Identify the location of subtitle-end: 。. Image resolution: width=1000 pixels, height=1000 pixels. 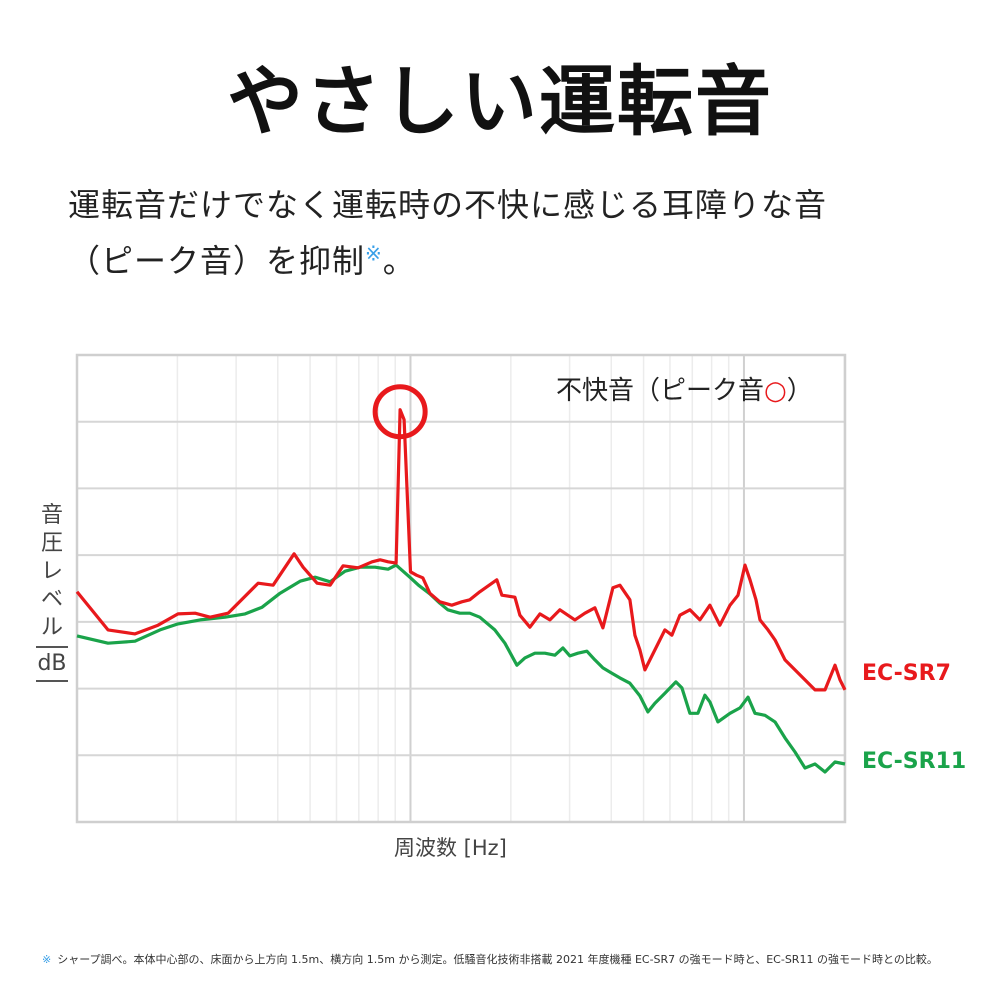
(399, 261).